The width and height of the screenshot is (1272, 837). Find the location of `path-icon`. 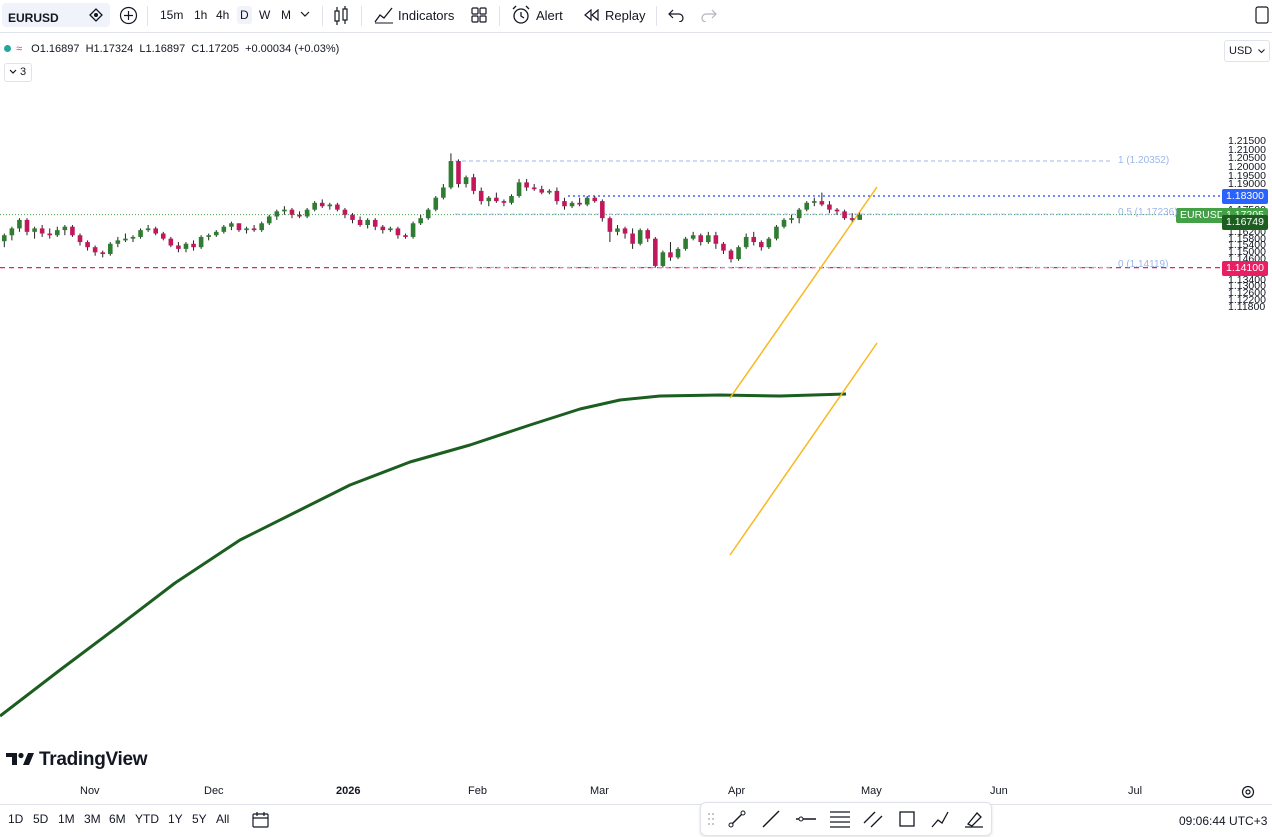

path-icon is located at coordinates (940, 819).